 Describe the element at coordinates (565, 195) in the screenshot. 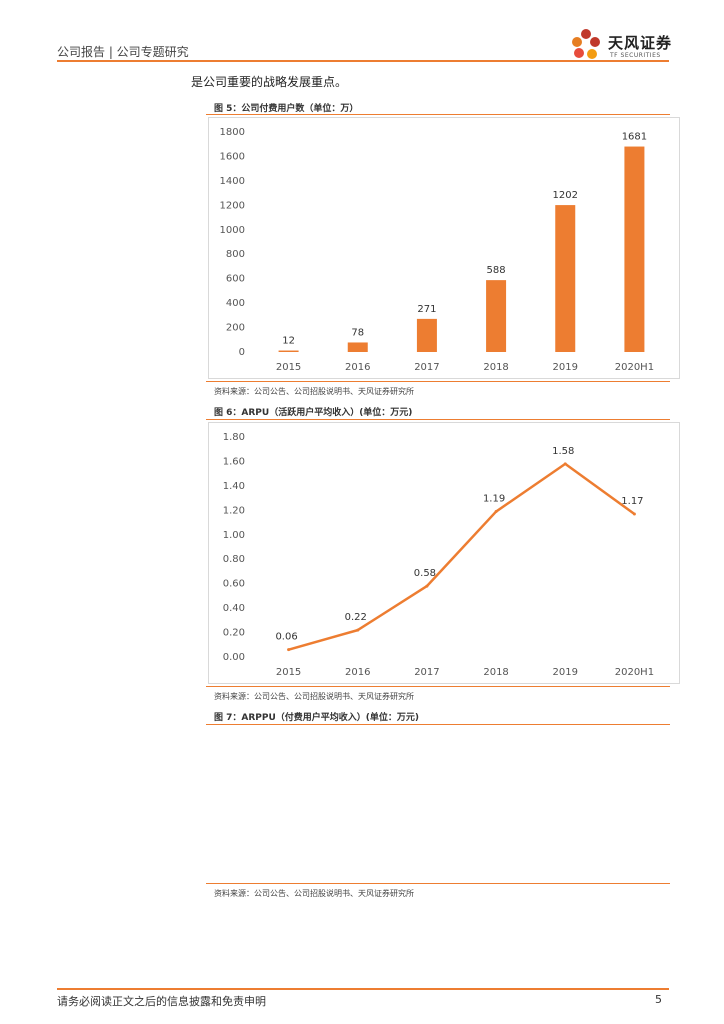

I see `data-label-2019: 1202` at that location.